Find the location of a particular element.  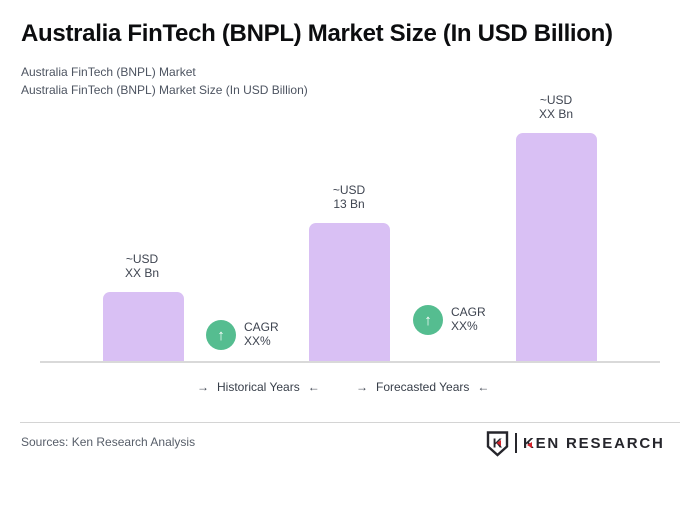

axis-group-forecasted-label: Forecasted Years is located at coordinates (423, 387).